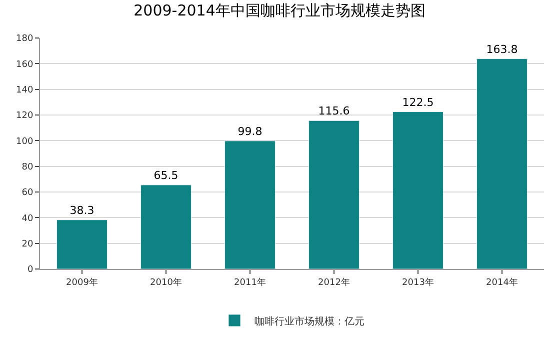 The height and width of the screenshot is (347, 559). What do you see at coordinates (280, 11) in the screenshot?
I see `chart-title: 2009-2014年中国咖啡行业市场规模走势图` at bounding box center [280, 11].